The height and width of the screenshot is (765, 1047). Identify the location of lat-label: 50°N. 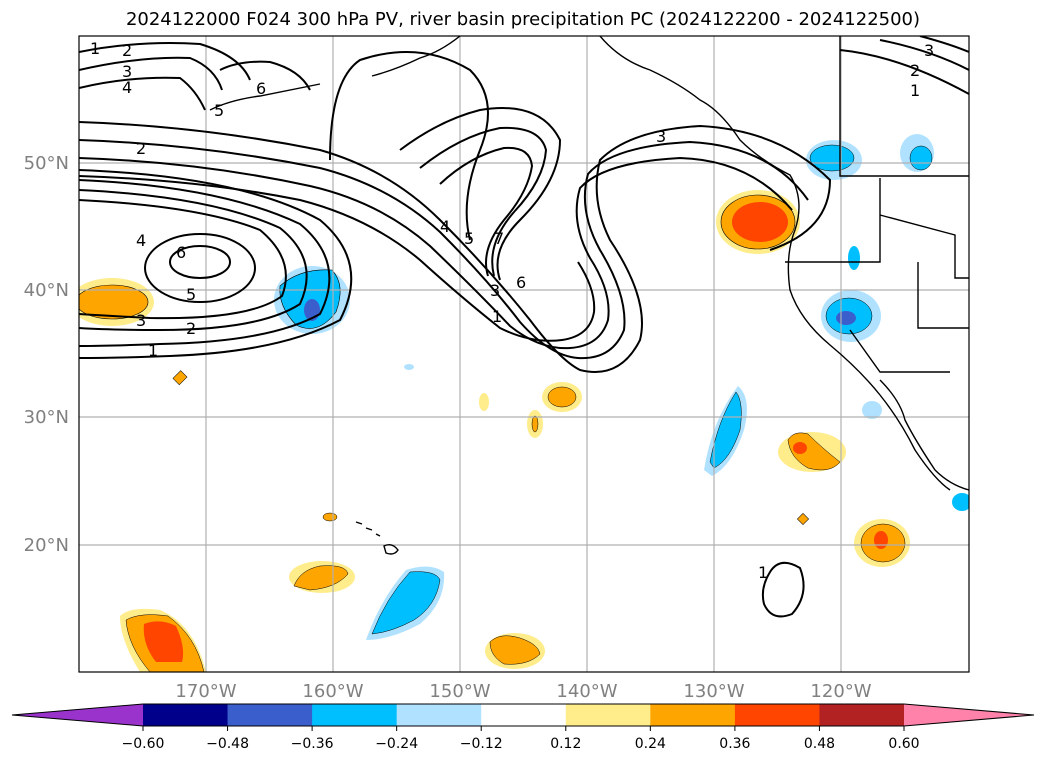
(46, 163).